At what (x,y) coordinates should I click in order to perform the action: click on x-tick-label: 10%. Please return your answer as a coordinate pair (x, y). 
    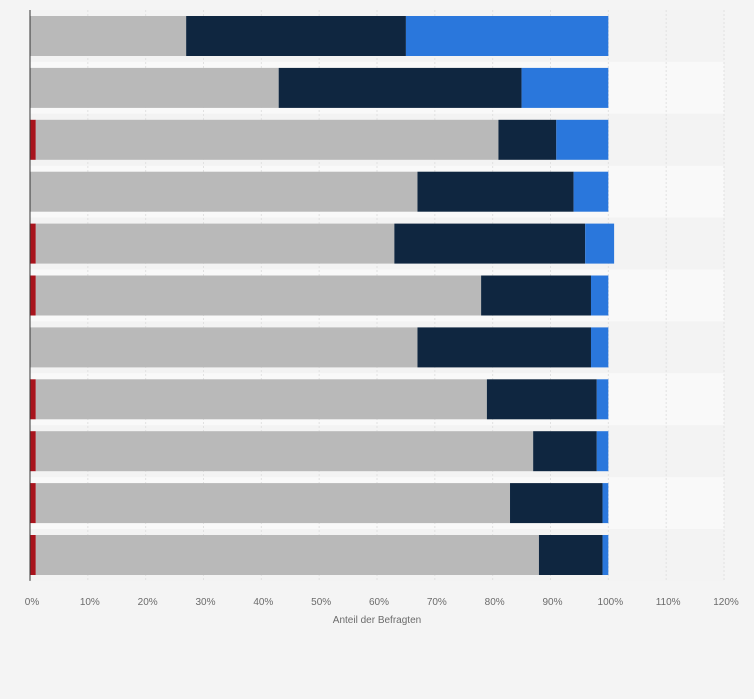
    Looking at the image, I should click on (90, 602).